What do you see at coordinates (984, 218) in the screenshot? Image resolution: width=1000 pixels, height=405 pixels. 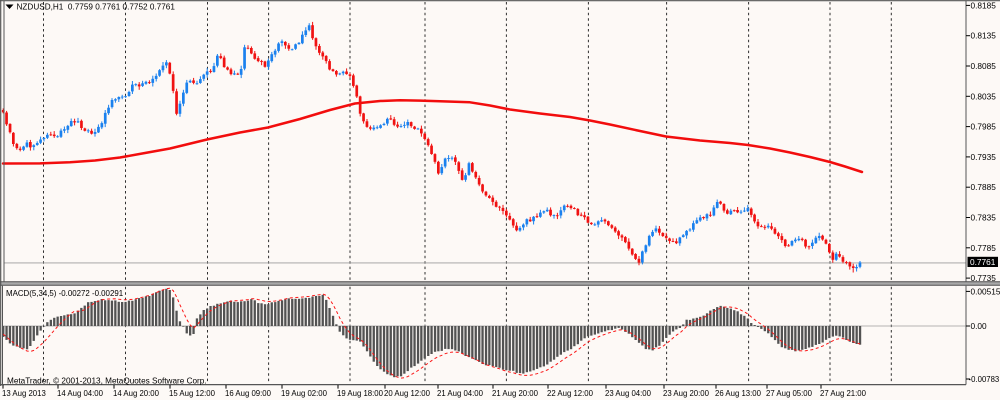 I see `svg-text: 0.7835` at bounding box center [984, 218].